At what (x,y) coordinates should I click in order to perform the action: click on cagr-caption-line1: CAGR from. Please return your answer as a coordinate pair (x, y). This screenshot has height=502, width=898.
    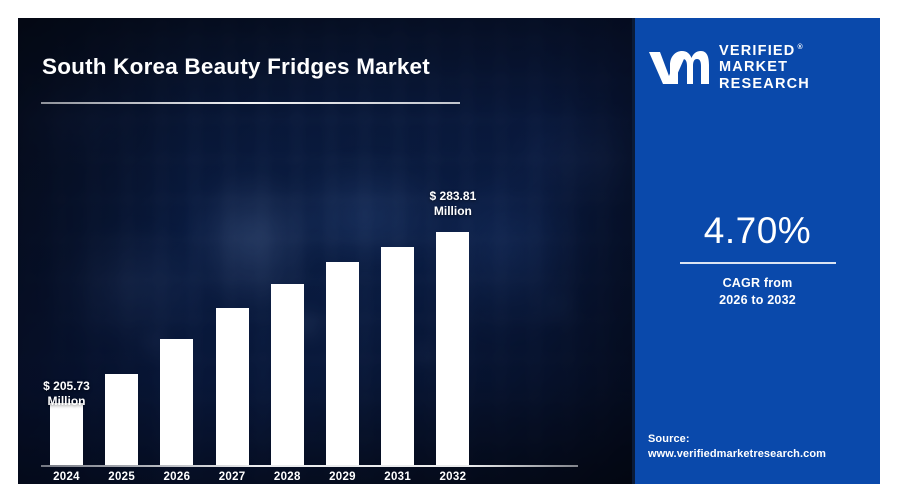
    Looking at the image, I should click on (757, 282).